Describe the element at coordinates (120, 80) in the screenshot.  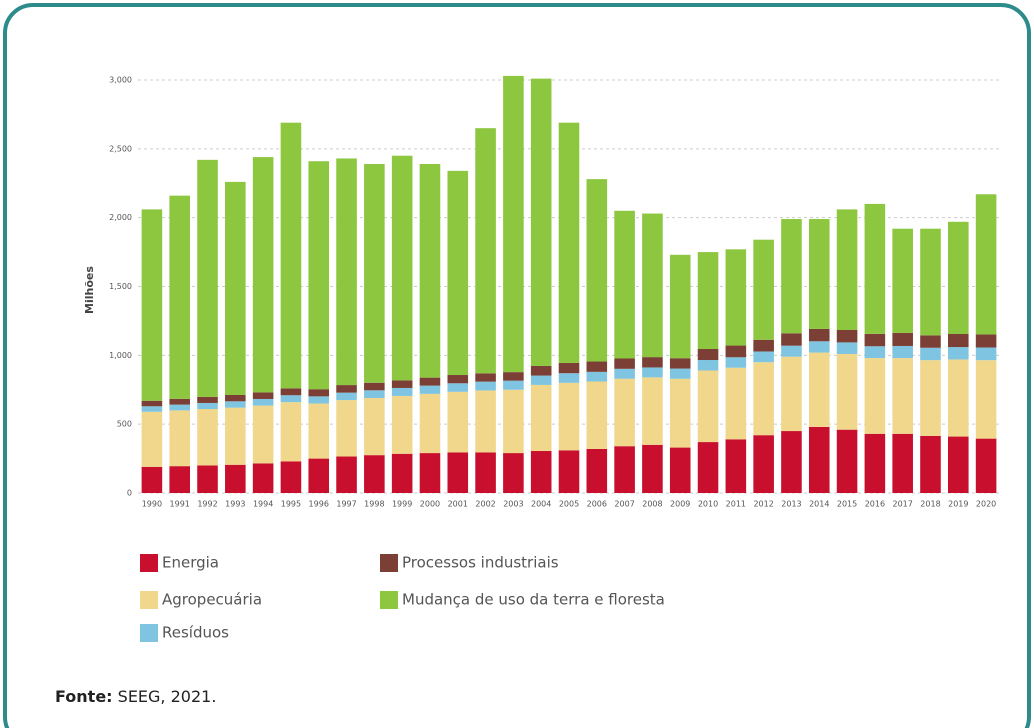
I see `y-tick-label: 3,000` at that location.